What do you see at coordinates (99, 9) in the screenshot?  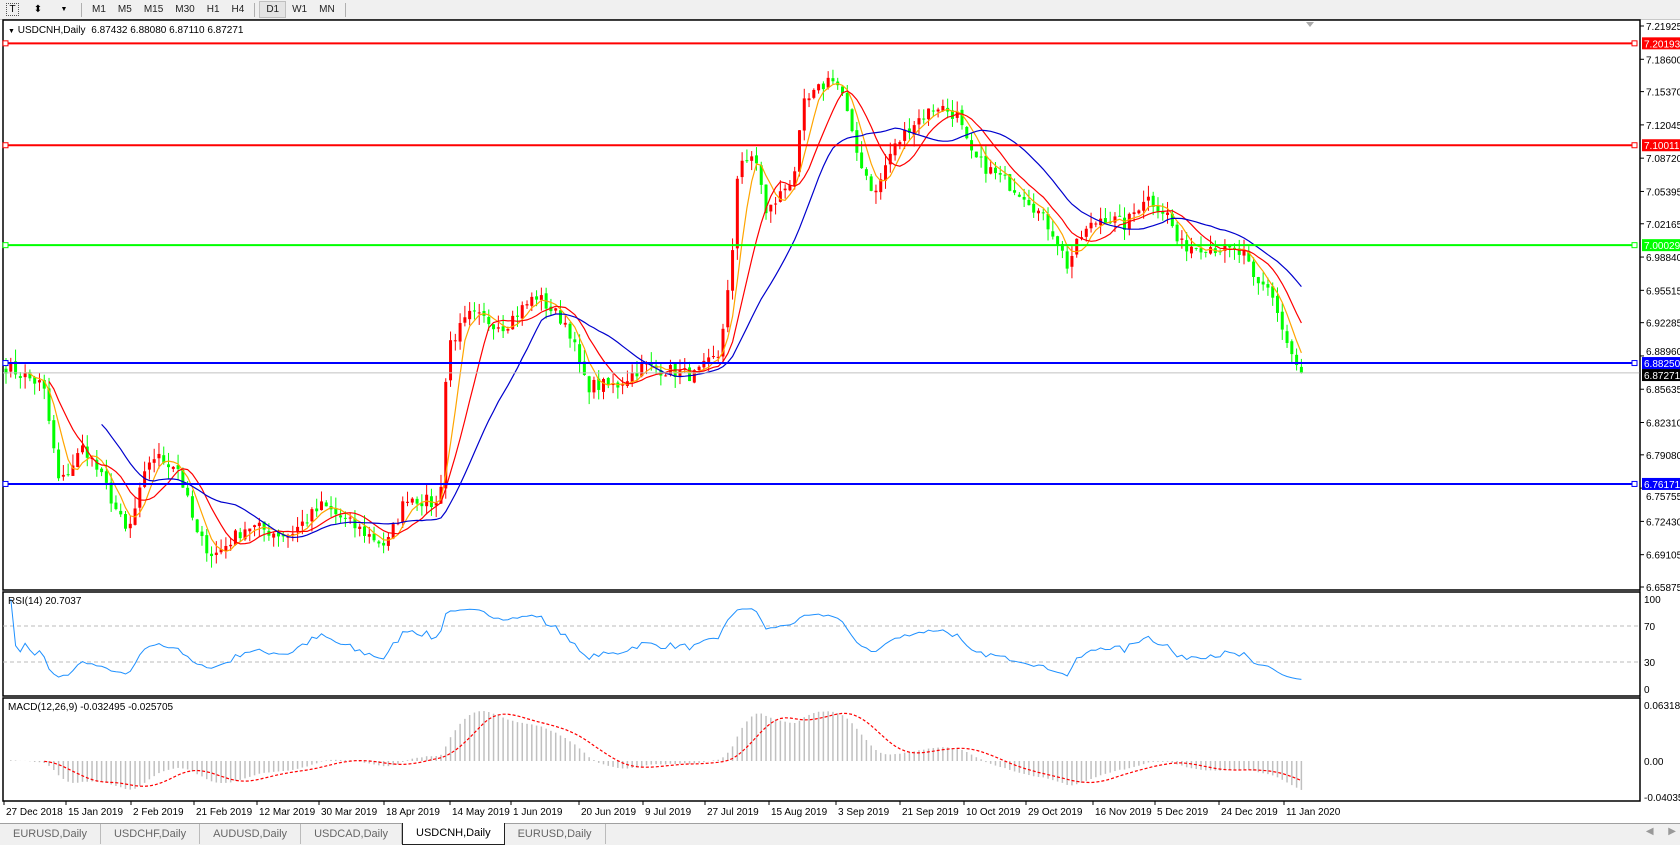 I see `timeframe-m1: M1` at bounding box center [99, 9].